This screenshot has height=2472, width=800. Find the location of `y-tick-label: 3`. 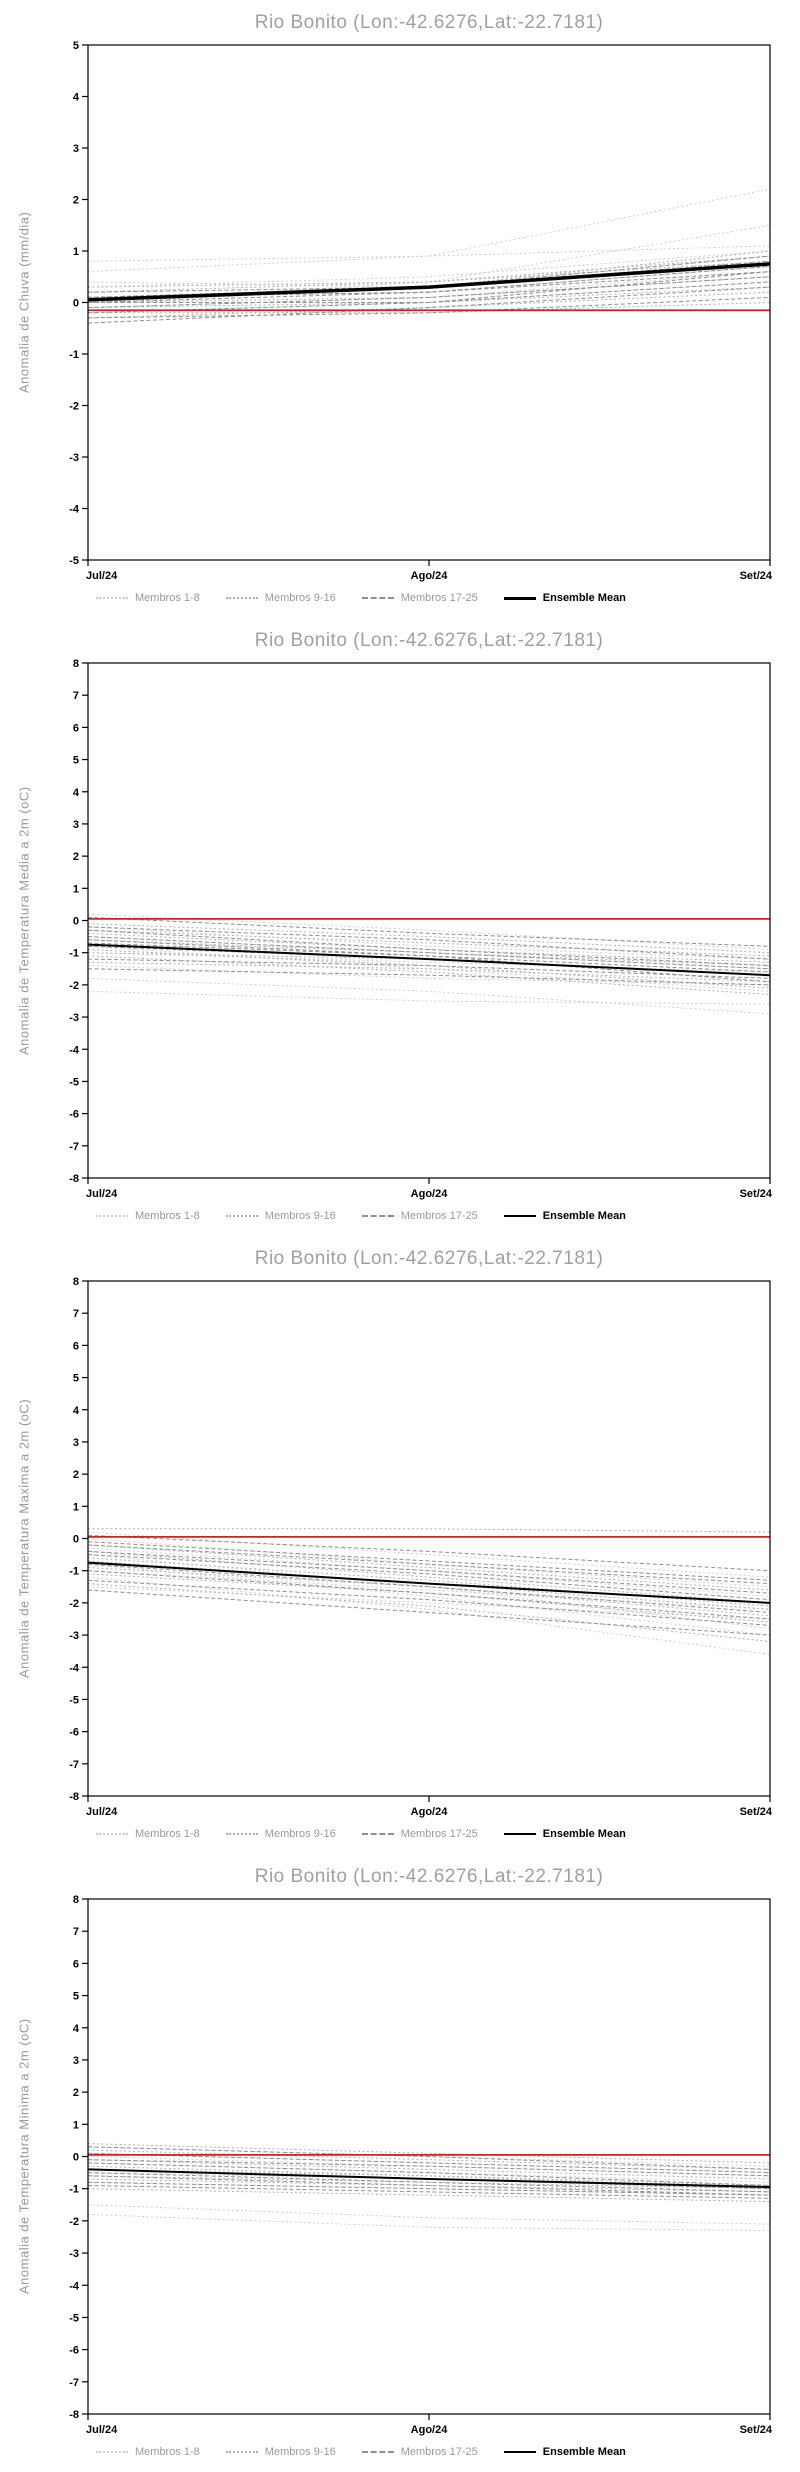

y-tick-label: 3 is located at coordinates (76, 1443).